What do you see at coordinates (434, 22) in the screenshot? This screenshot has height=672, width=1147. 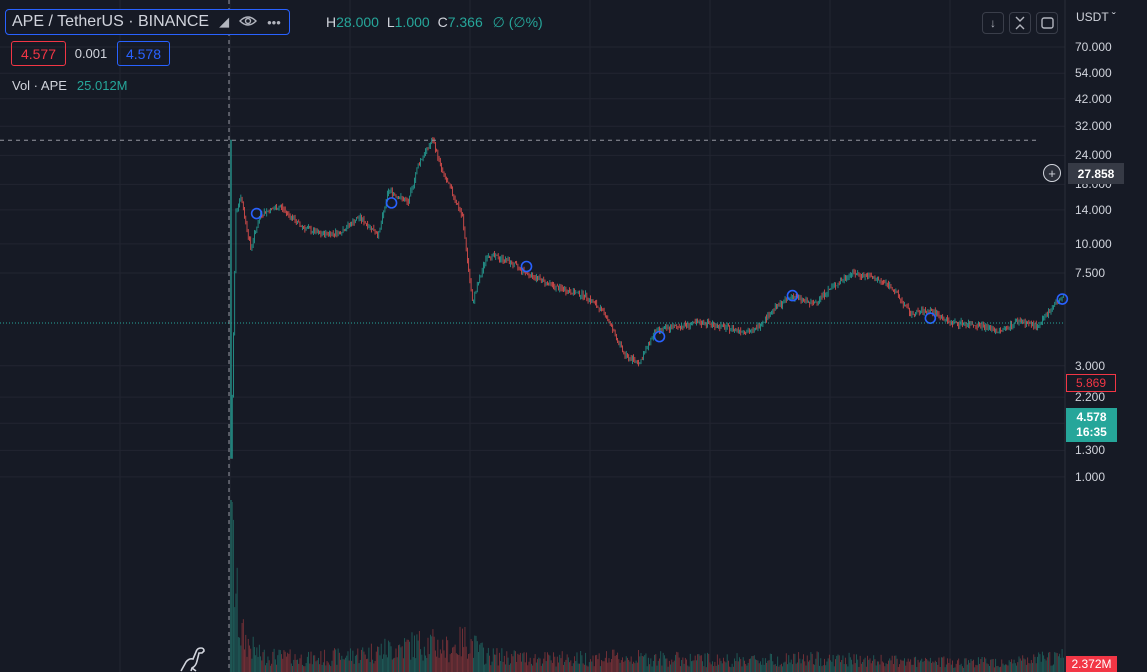 I see `ohlc-values: H28.000 L1.000 C7.366 ∅ (∅%)` at bounding box center [434, 22].